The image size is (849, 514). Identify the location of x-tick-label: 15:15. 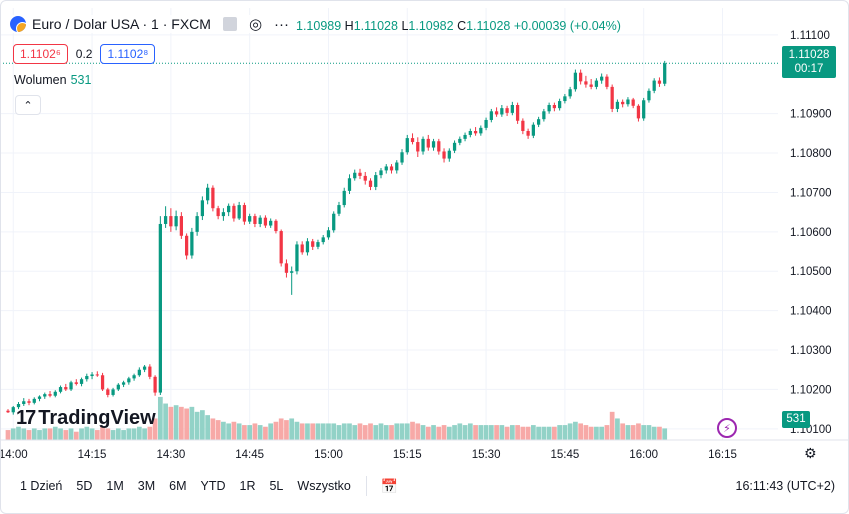
(407, 455).